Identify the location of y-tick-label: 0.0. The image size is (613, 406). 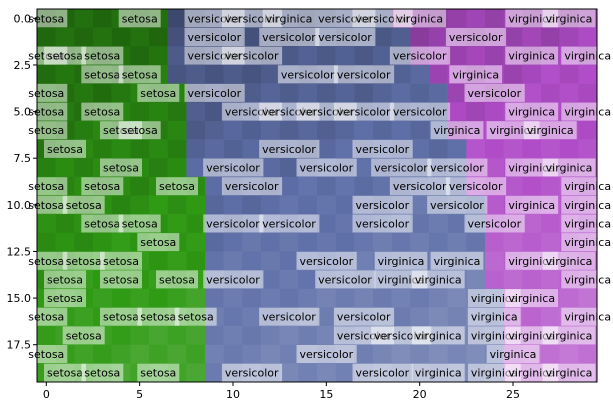
(23, 18).